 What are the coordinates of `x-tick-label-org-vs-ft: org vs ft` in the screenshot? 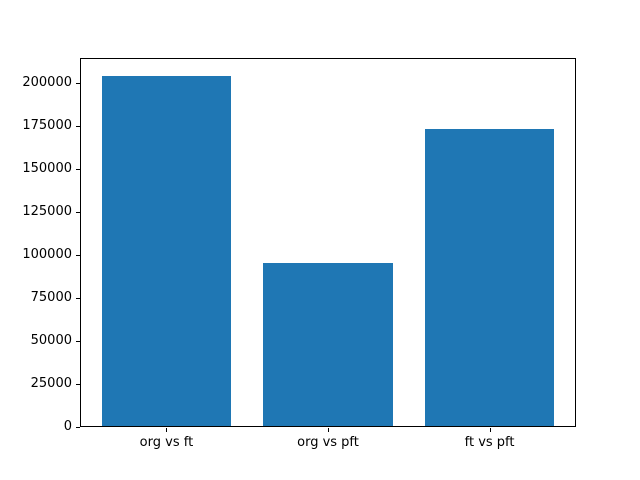 It's located at (166, 442).